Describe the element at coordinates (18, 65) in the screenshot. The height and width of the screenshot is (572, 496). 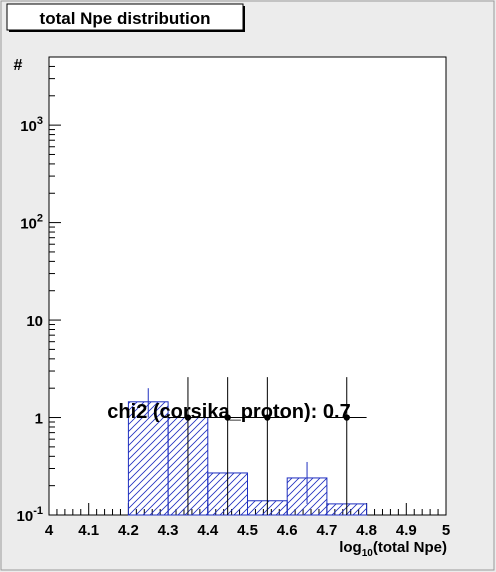
I see `y-axis-label: #` at that location.